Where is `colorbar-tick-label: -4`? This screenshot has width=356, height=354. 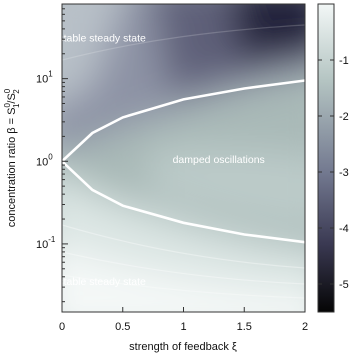 colorbar-tick-label: -4 is located at coordinates (344, 229).